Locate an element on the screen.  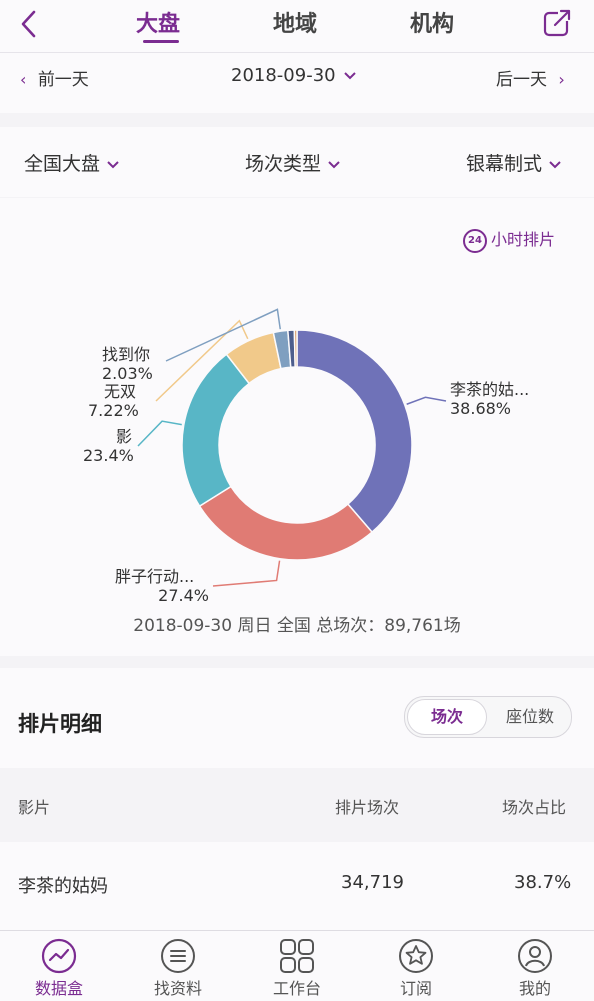
user-circle-icon is located at coordinates (535, 956).